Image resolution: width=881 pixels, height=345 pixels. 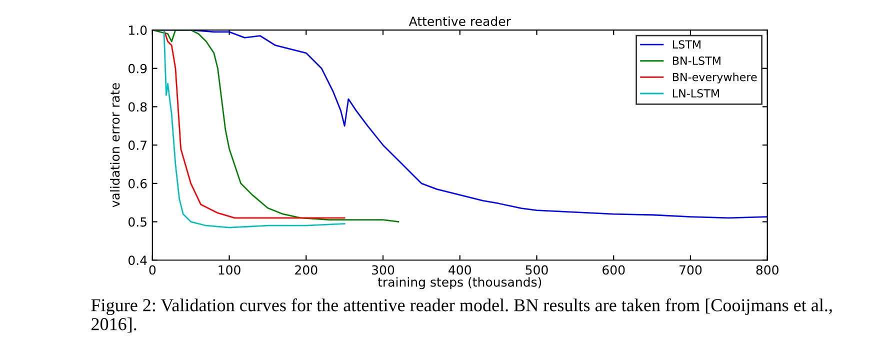 What do you see at coordinates (686, 44) in the screenshot?
I see `legend-label: LSTM` at bounding box center [686, 44].